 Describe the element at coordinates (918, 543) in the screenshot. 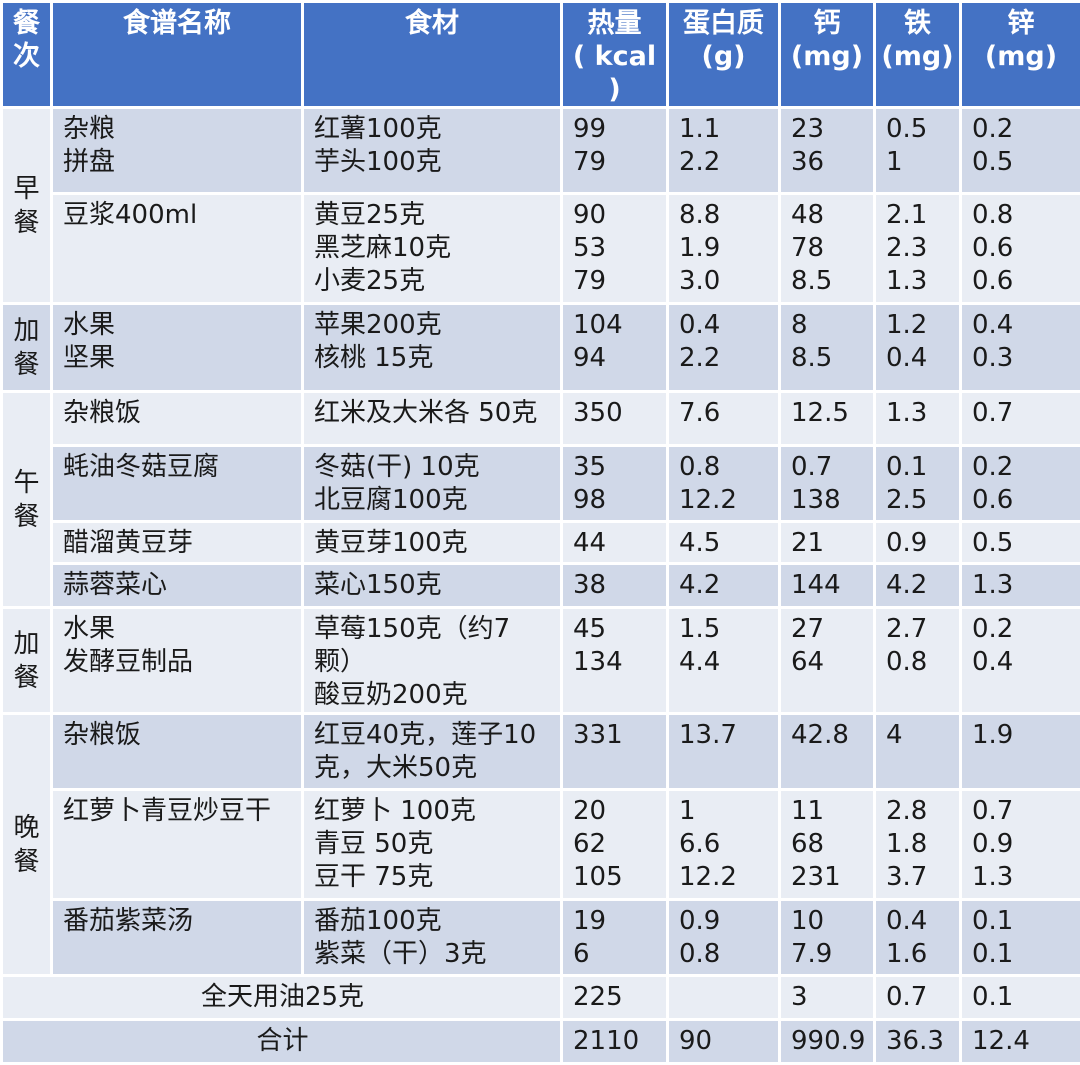

I see `iron-cell: 0.9` at that location.